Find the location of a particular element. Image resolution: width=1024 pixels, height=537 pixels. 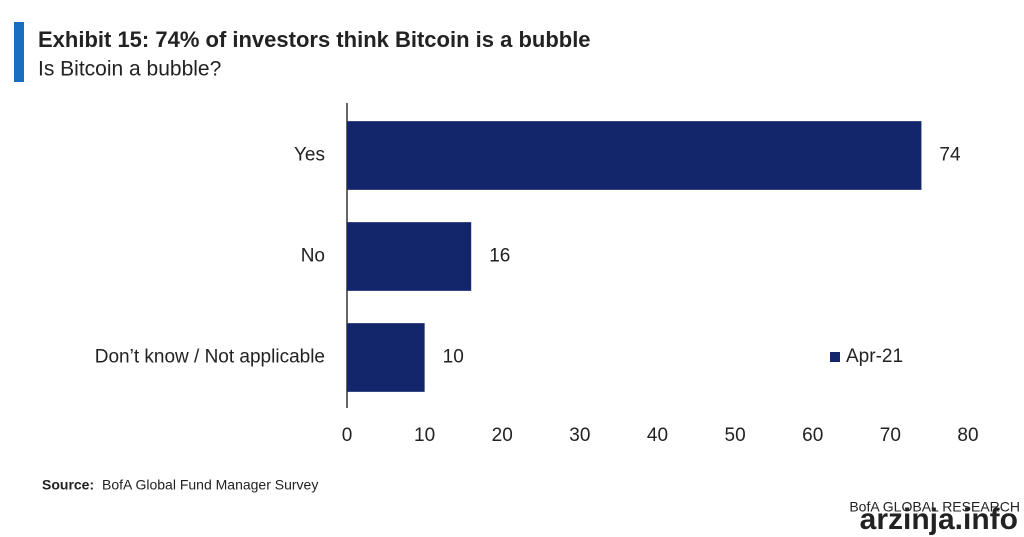

source-label: Source: is located at coordinates (68, 485).